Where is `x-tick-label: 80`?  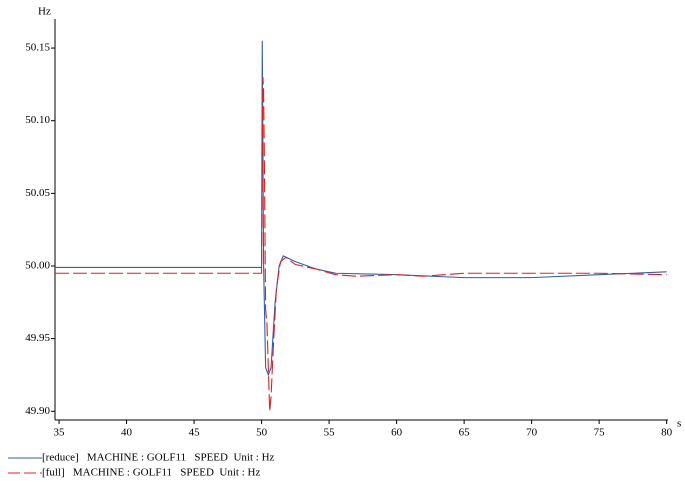 x-tick-label: 80 is located at coordinates (667, 433).